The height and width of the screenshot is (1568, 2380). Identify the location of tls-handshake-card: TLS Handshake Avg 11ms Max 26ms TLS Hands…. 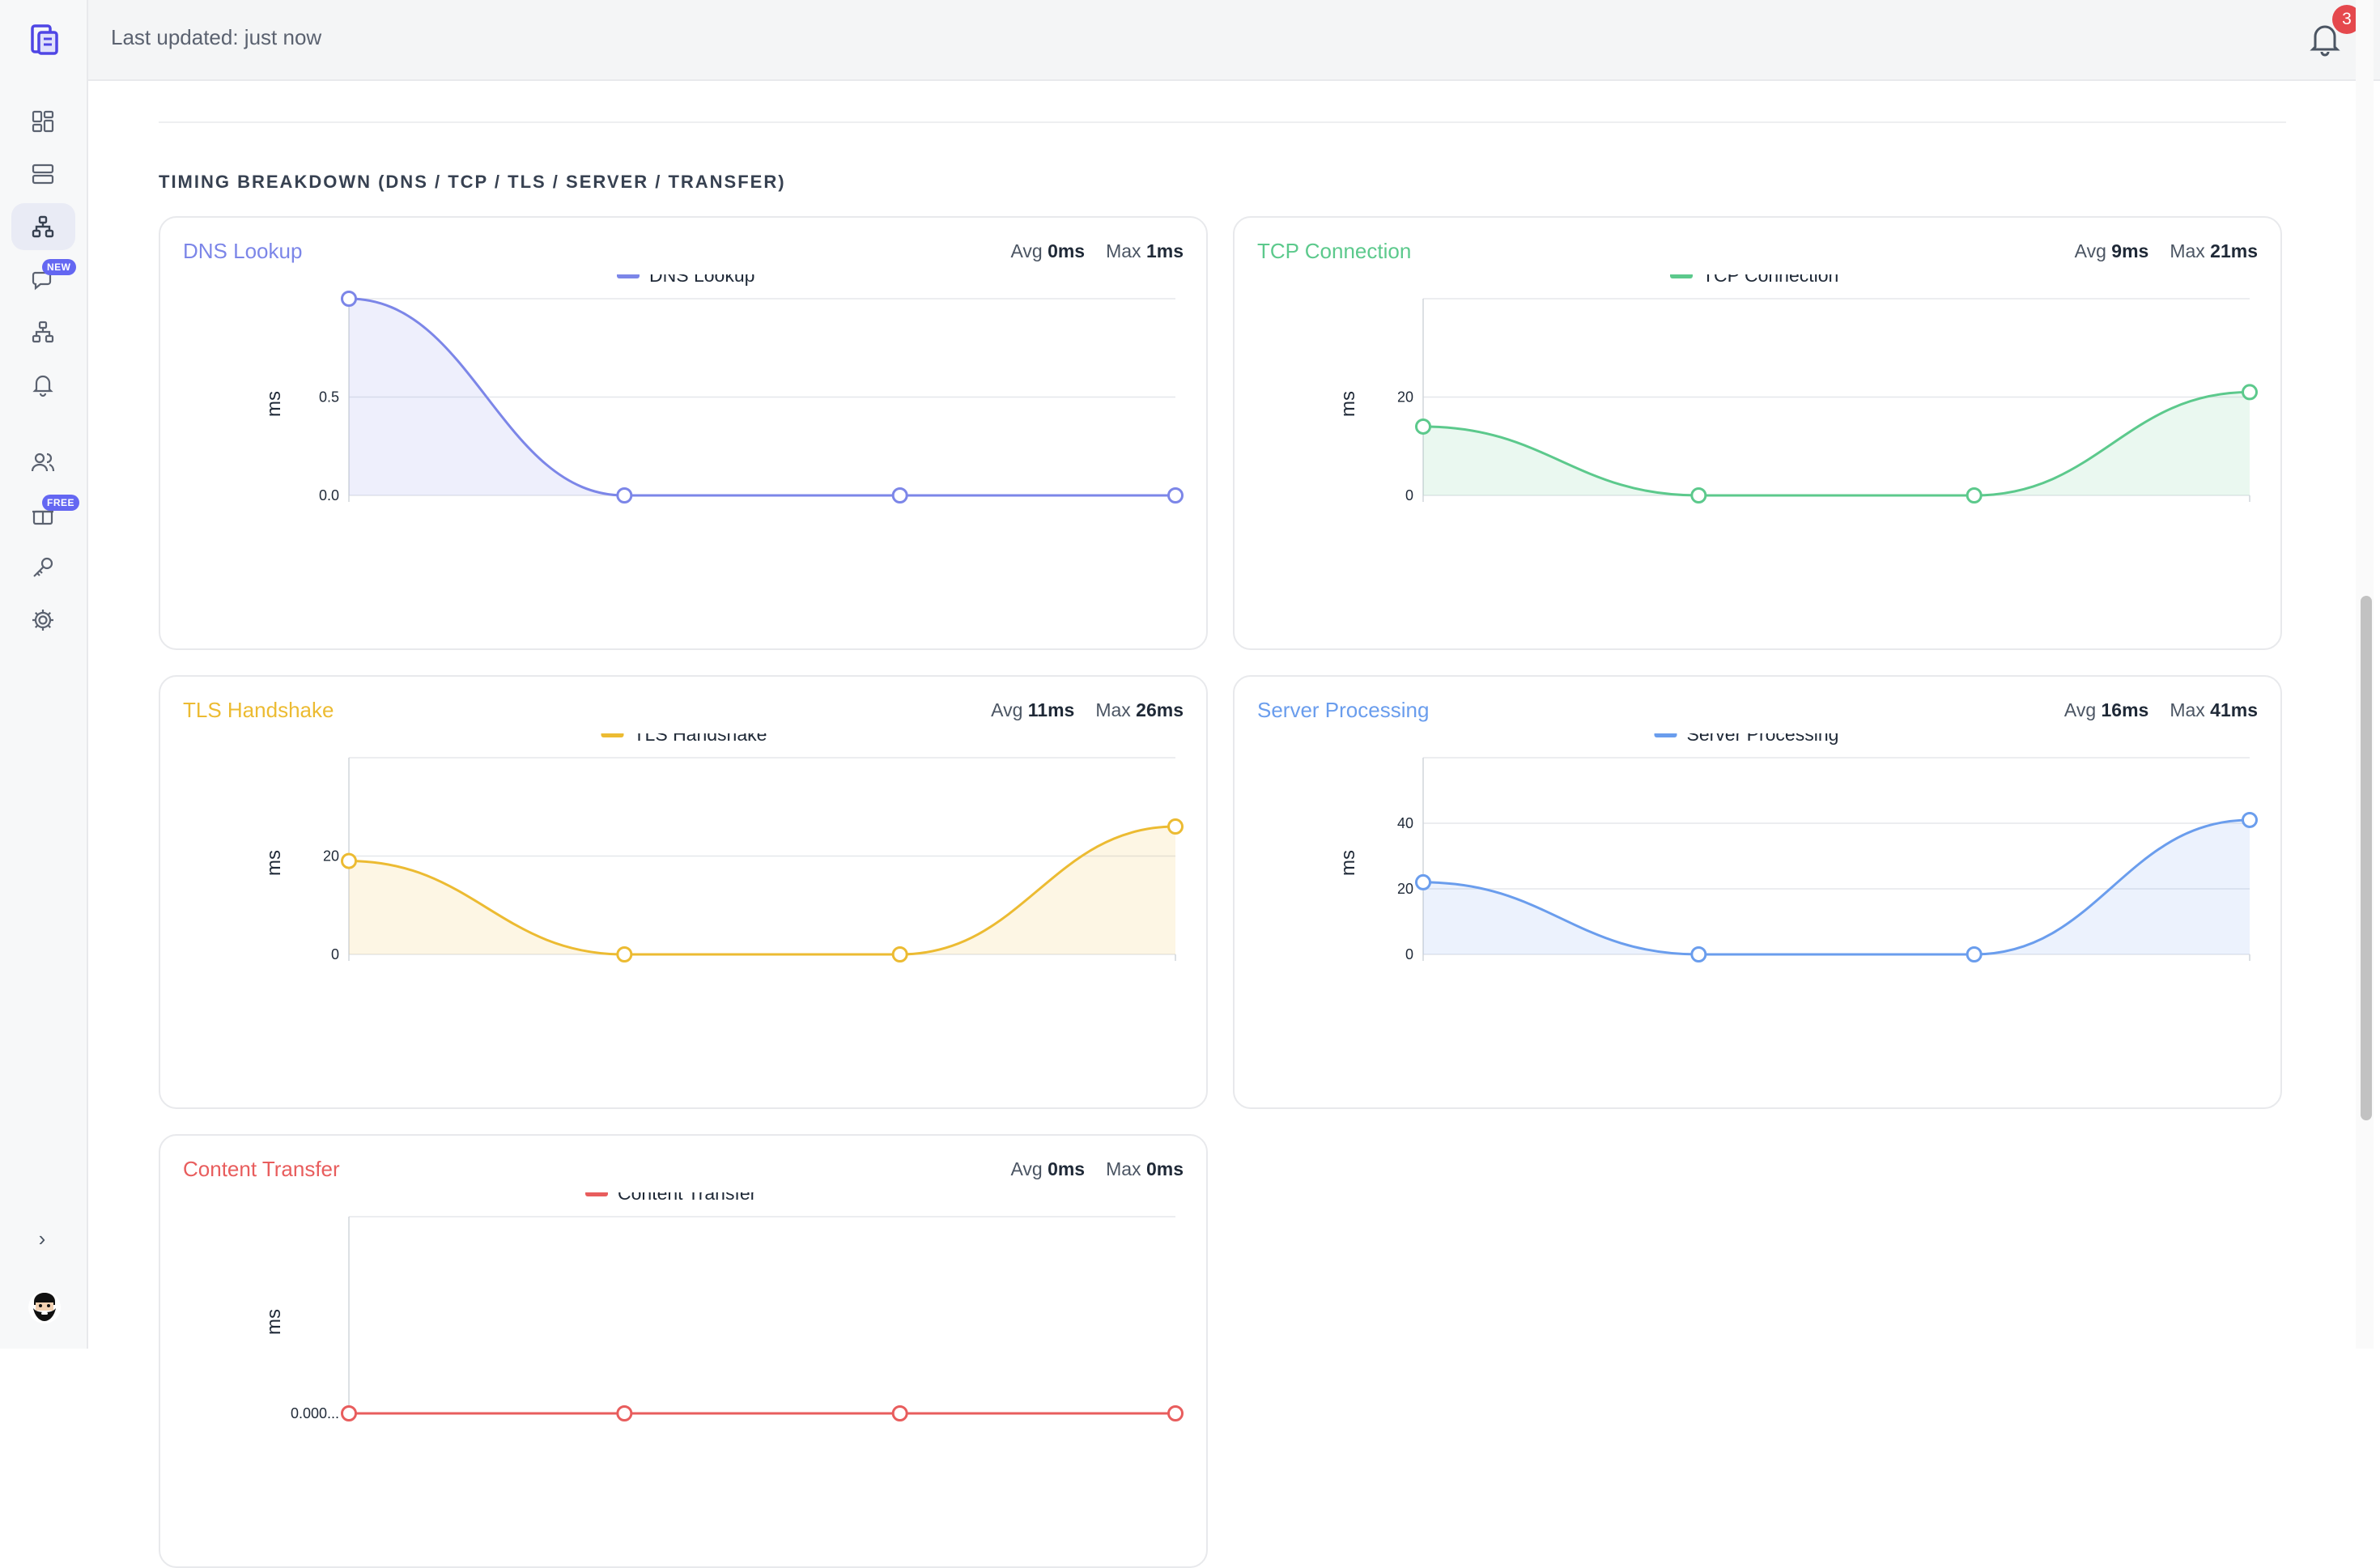
(683, 892).